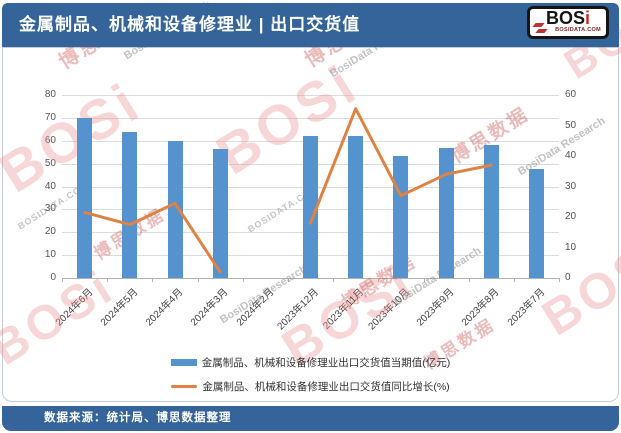 This screenshot has height=433, width=621. What do you see at coordinates (571, 94) in the screenshot?
I see `right-axis-tick-label: 60` at bounding box center [571, 94].